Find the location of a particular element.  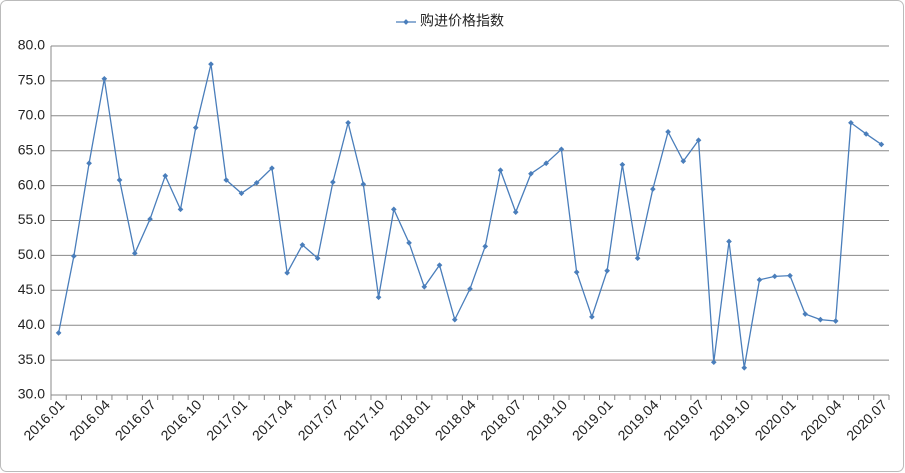

y-tick-label: 75.0 is located at coordinates (31, 80).